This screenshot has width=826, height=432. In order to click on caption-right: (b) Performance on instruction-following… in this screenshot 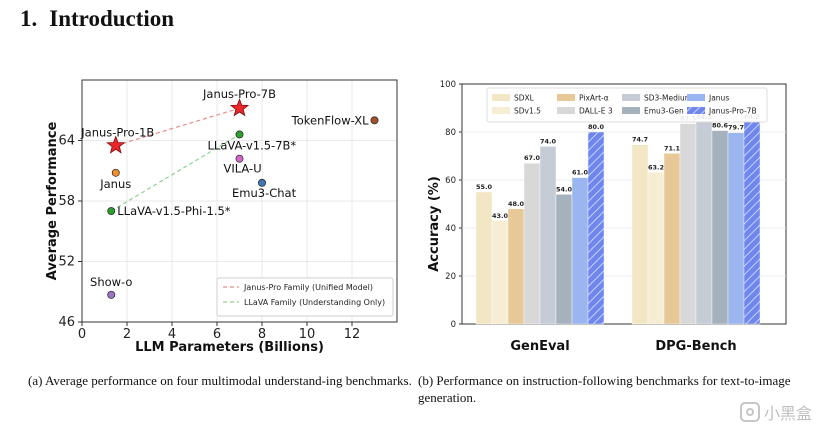, I will do `click(604, 389)`.